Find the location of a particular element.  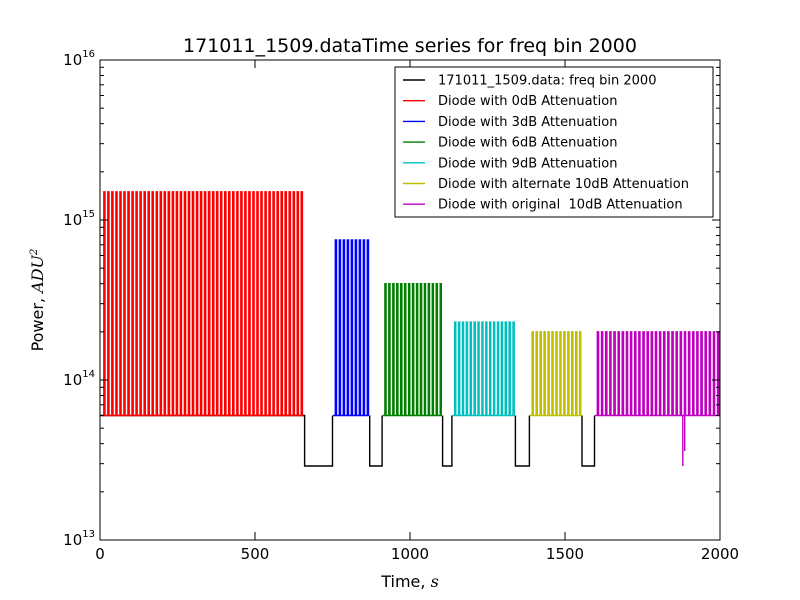

x-tick-label: 2000 is located at coordinates (720, 554).